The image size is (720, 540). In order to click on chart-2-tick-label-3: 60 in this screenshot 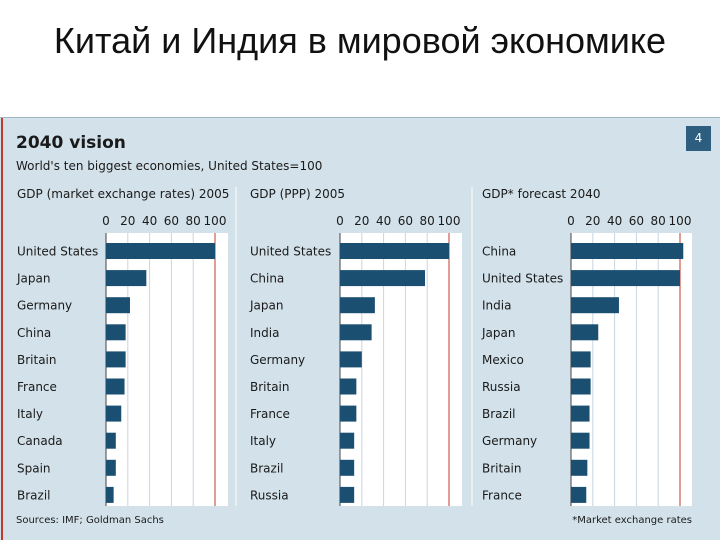, I will do `click(405, 221)`.